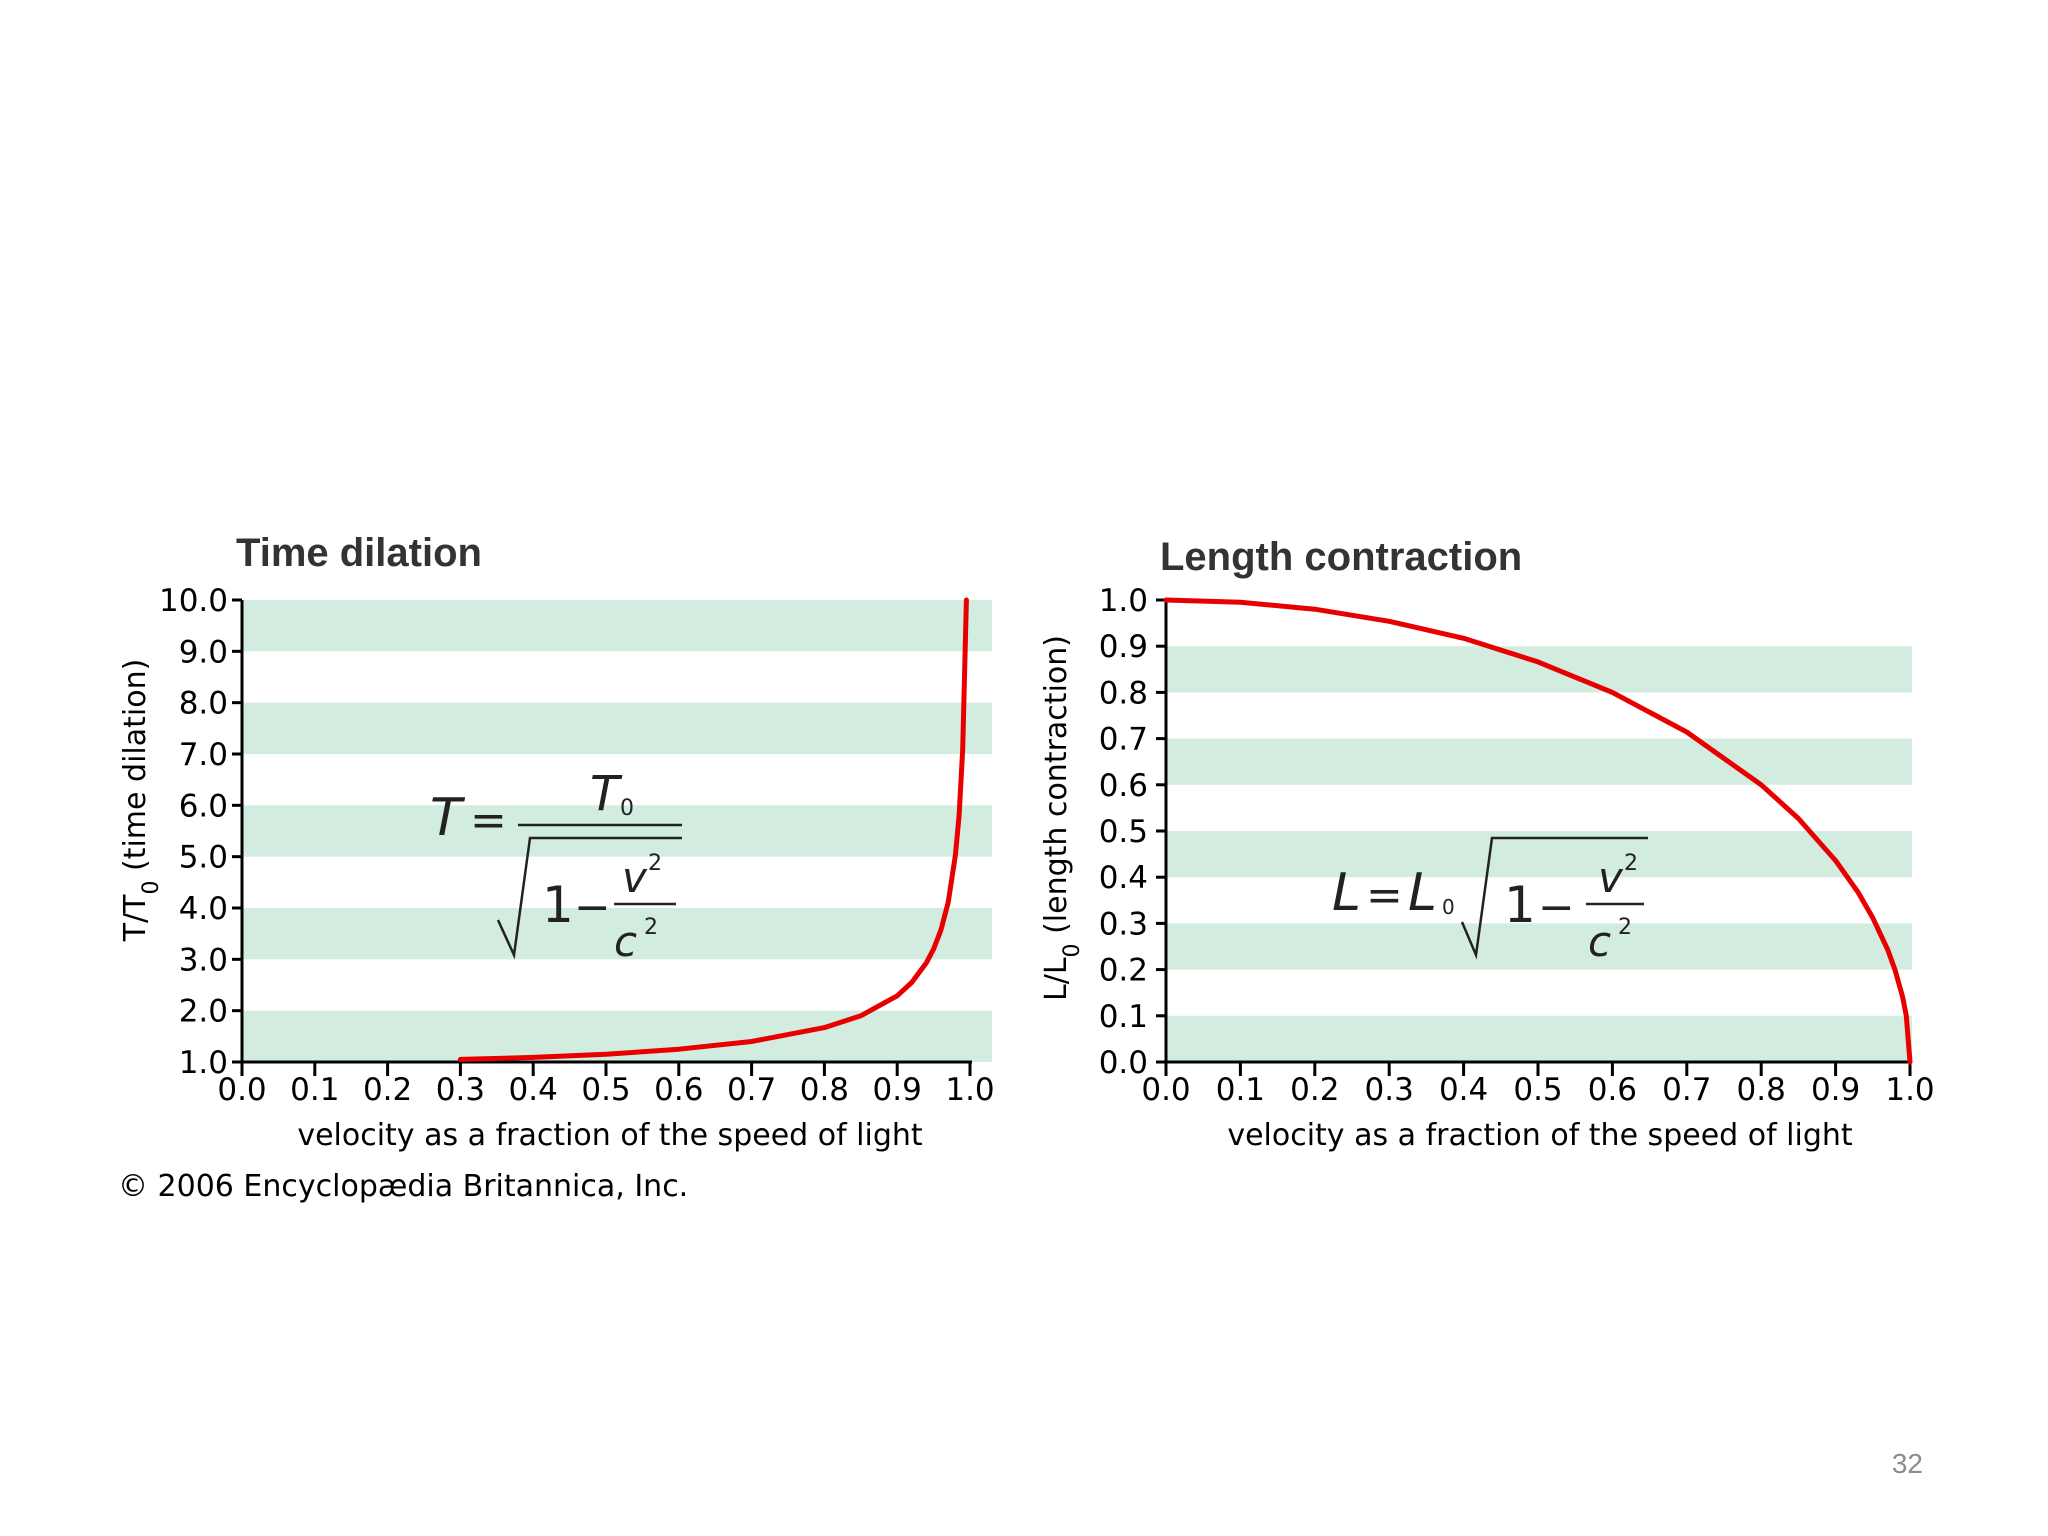 The height and width of the screenshot is (1536, 2048). What do you see at coordinates (533, 1090) in the screenshot?
I see `time-dilation-x-tick-label: 0.4` at bounding box center [533, 1090].